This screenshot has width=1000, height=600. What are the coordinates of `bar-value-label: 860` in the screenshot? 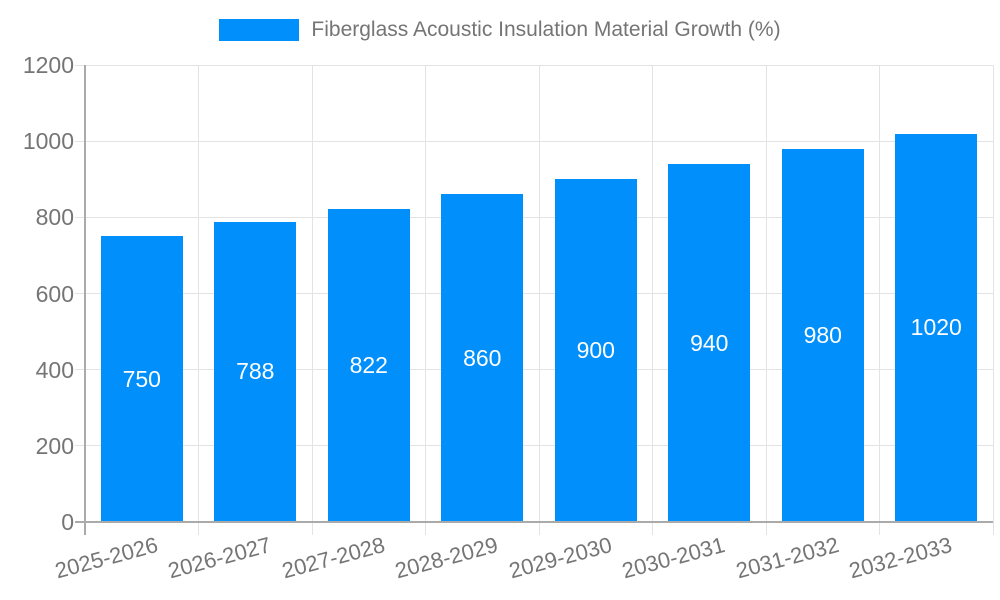 It's located at (482, 357).